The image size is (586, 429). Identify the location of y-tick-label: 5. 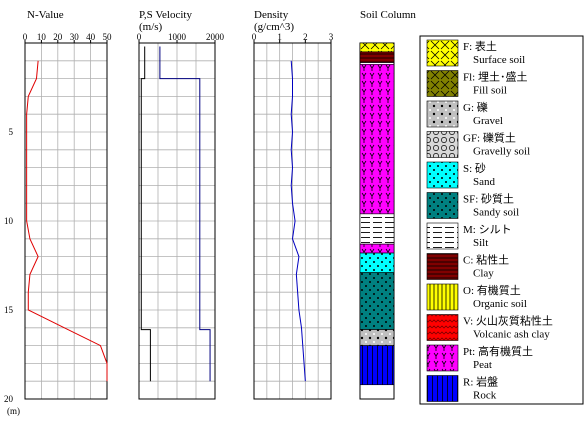
(11, 132).